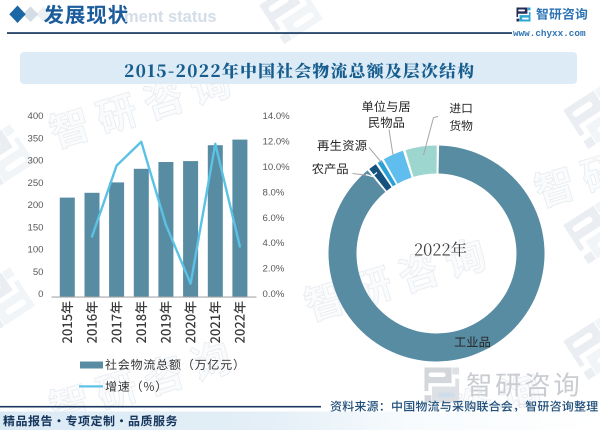 This screenshot has height=430, width=600. Describe the element at coordinates (35, 183) in the screenshot. I see `svg-text: 250` at that location.